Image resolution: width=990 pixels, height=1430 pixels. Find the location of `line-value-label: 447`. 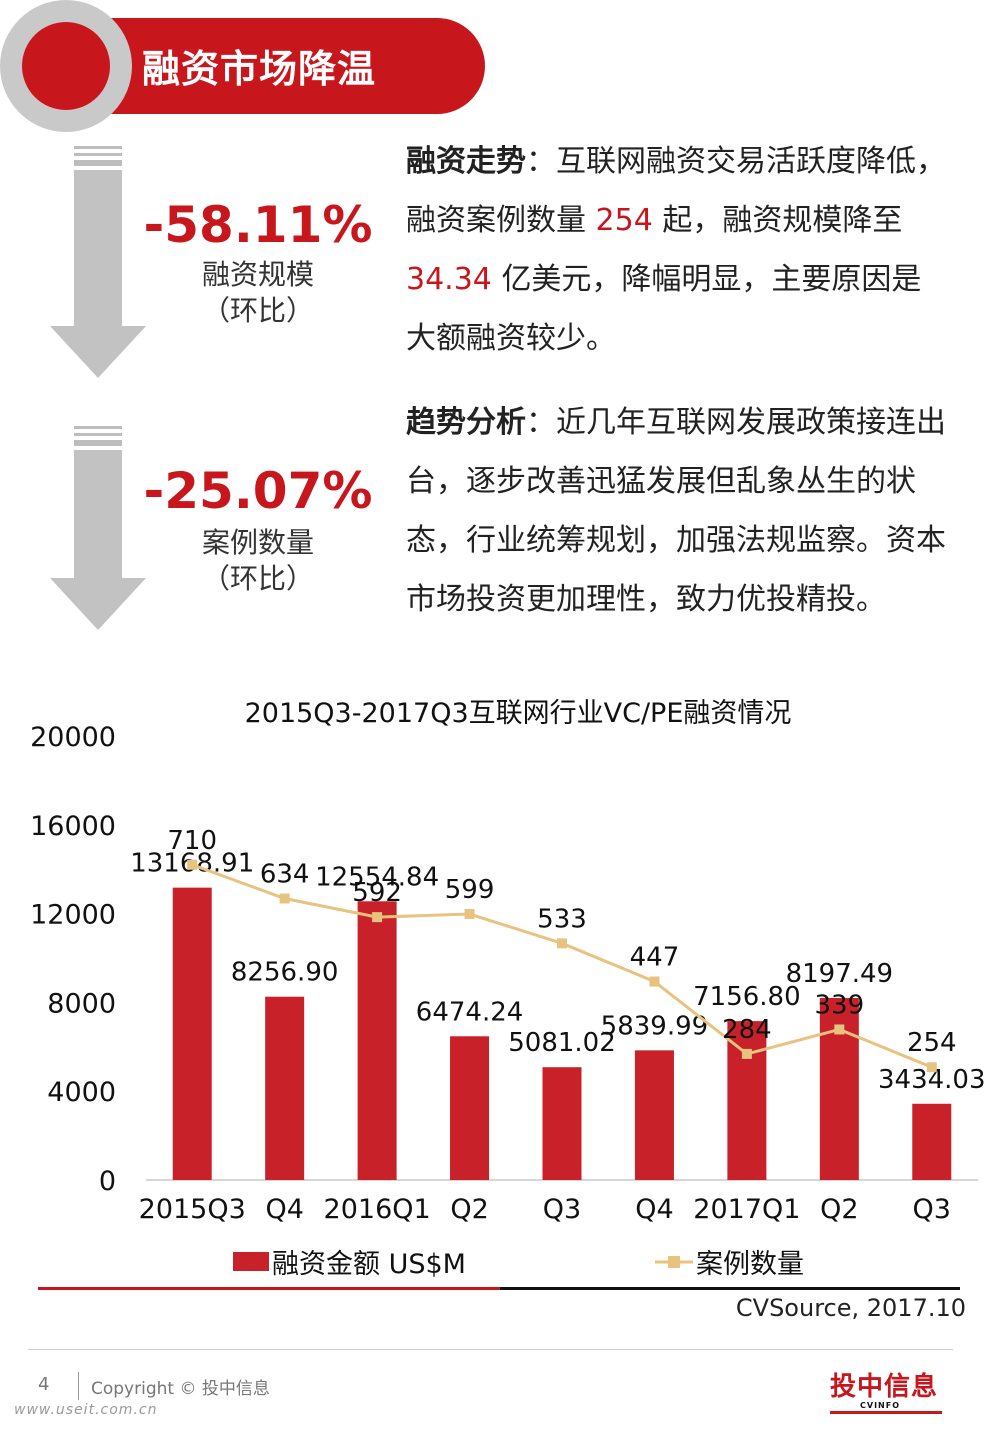

line-value-label: 447 is located at coordinates (655, 958).